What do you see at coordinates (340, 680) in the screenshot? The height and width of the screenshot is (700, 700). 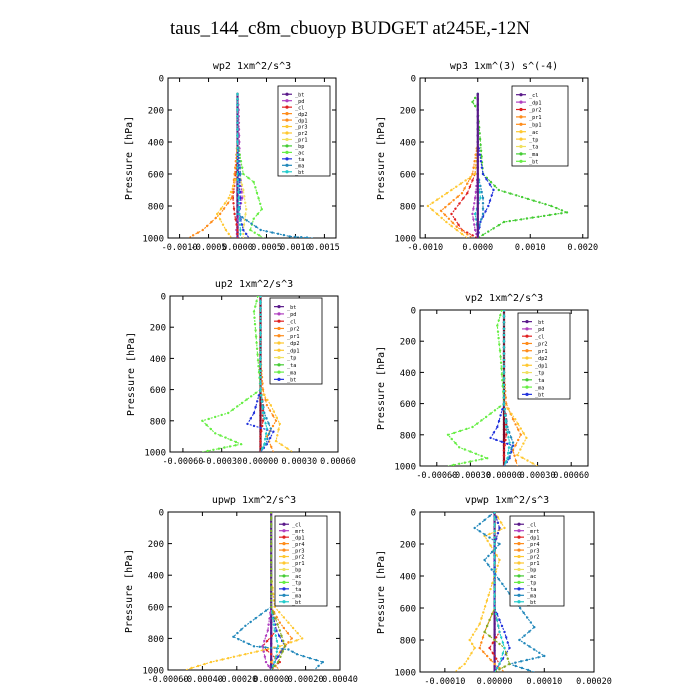 I see `upwp-xtick-label: 0.00040` at bounding box center [340, 680].